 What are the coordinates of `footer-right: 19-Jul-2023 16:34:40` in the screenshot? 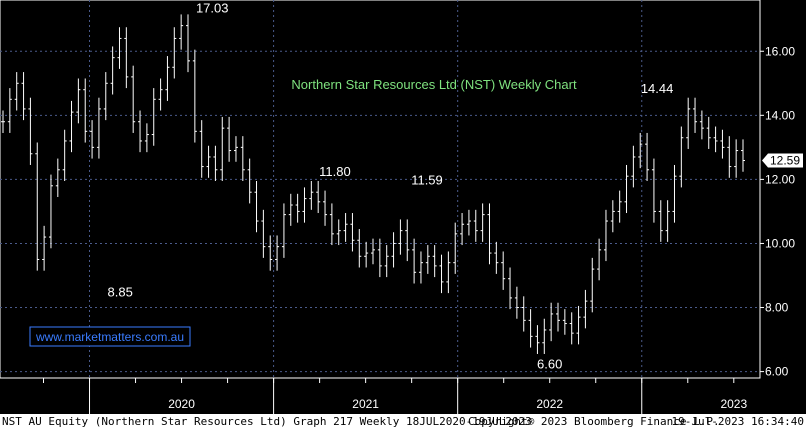 It's located at (738, 421).